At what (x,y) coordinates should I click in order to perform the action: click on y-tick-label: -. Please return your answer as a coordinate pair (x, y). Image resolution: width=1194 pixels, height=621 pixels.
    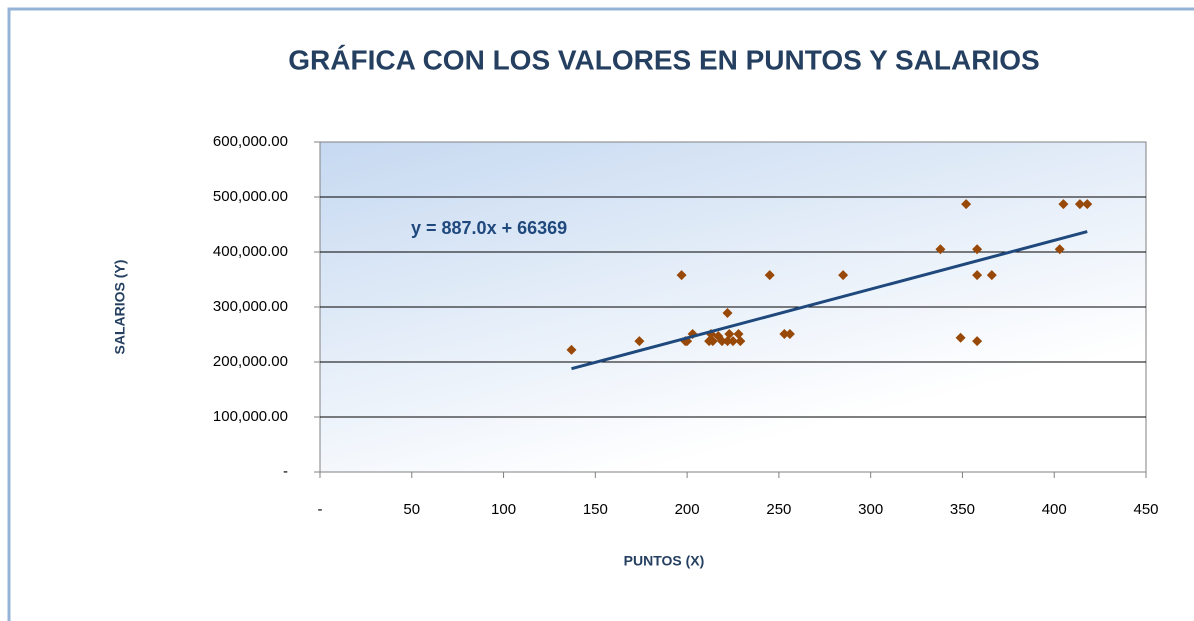
    Looking at the image, I should click on (285, 471).